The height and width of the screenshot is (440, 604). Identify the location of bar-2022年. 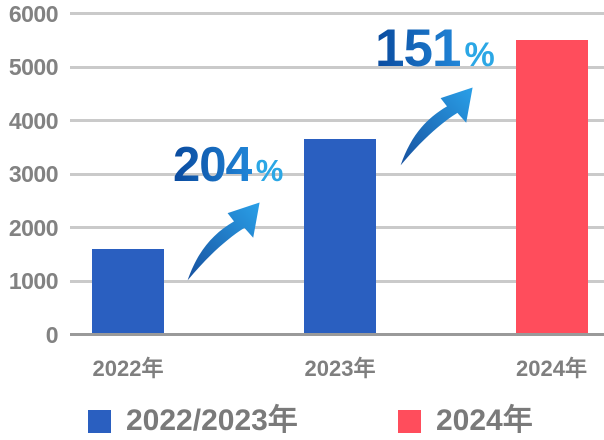
(128, 290).